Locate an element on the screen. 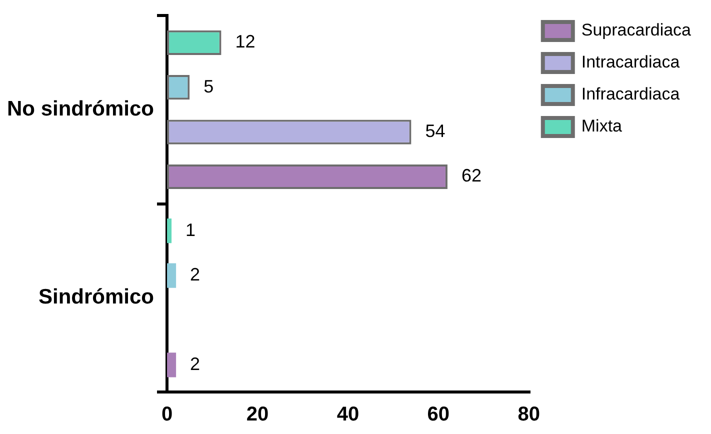  data-label: 5 is located at coordinates (209, 86).